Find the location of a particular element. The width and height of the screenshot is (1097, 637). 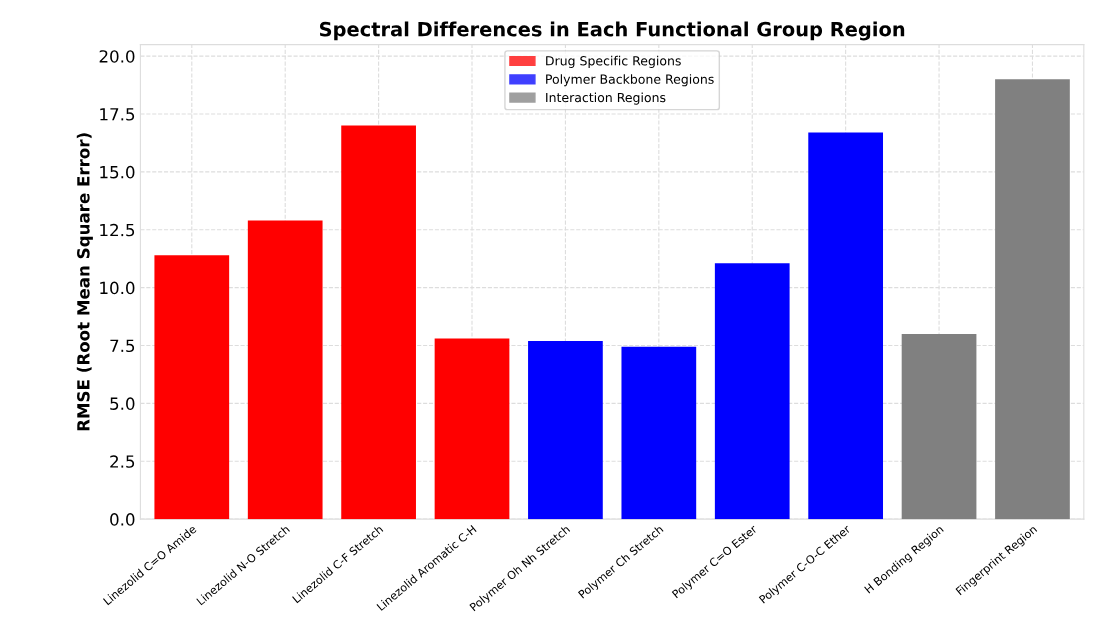

y-tick-label: 15.0 is located at coordinates (117, 172).